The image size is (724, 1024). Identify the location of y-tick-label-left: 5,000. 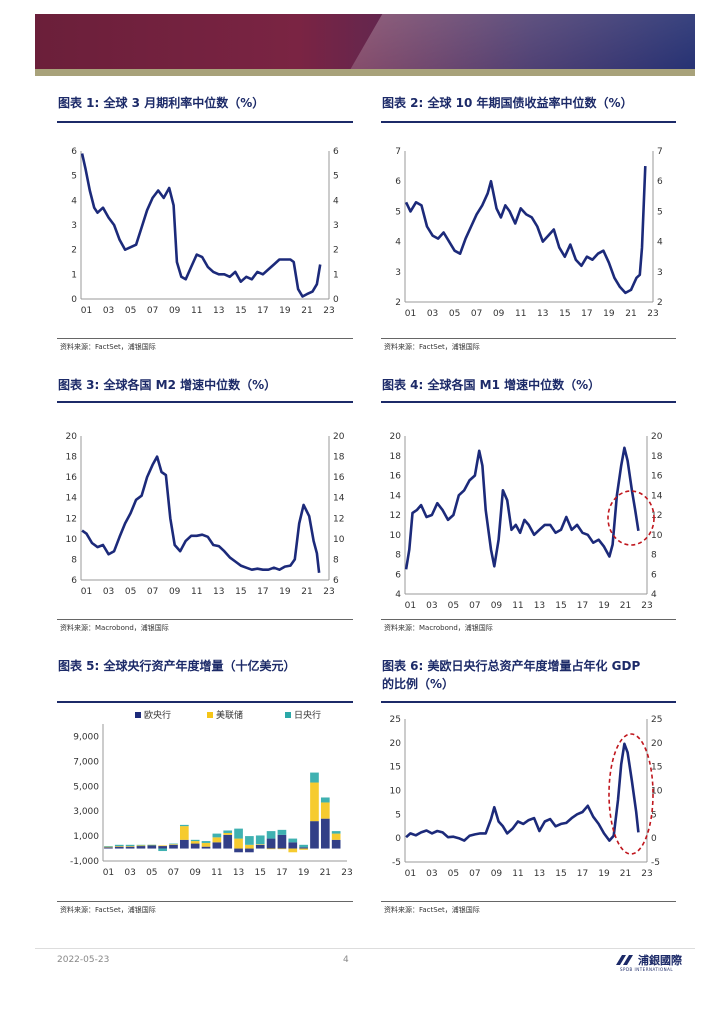
(86, 787).